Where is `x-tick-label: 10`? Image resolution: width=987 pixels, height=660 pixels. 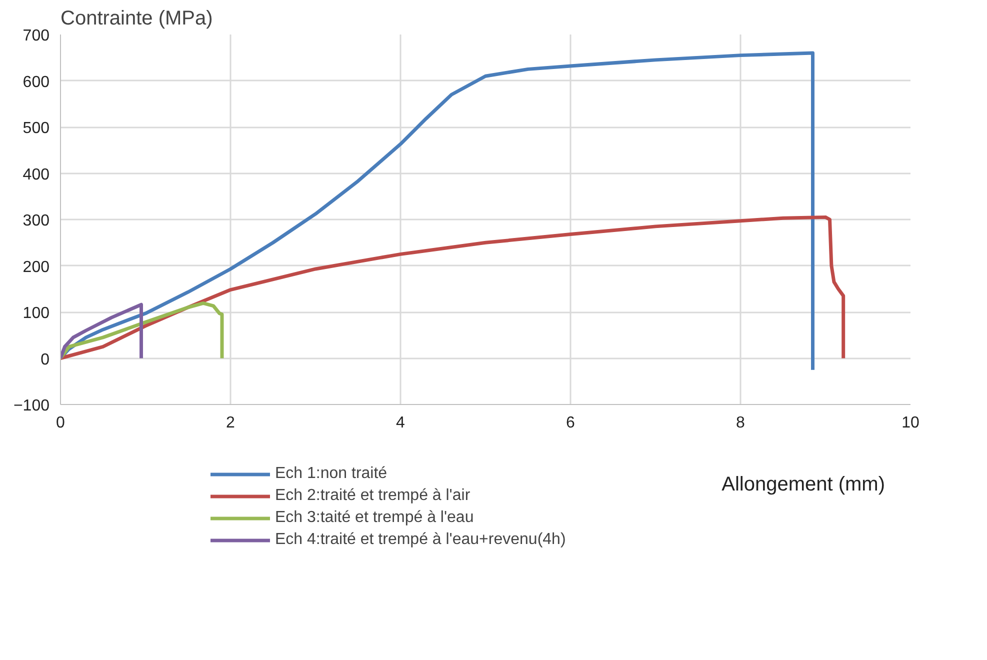
x-tick-label: 10 is located at coordinates (911, 423).